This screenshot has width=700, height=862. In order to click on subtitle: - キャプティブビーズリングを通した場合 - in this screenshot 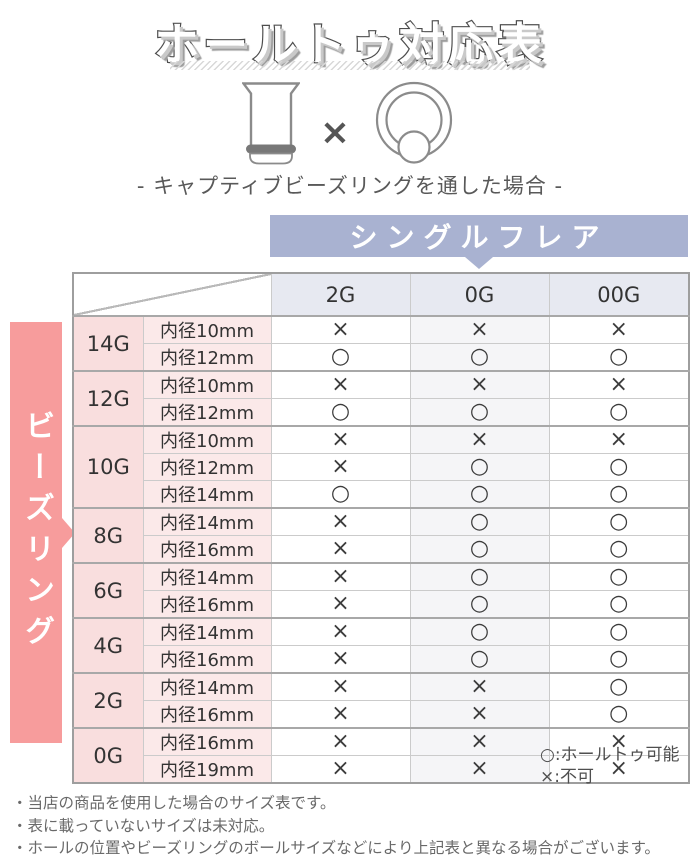, I will do `click(350, 186)`.